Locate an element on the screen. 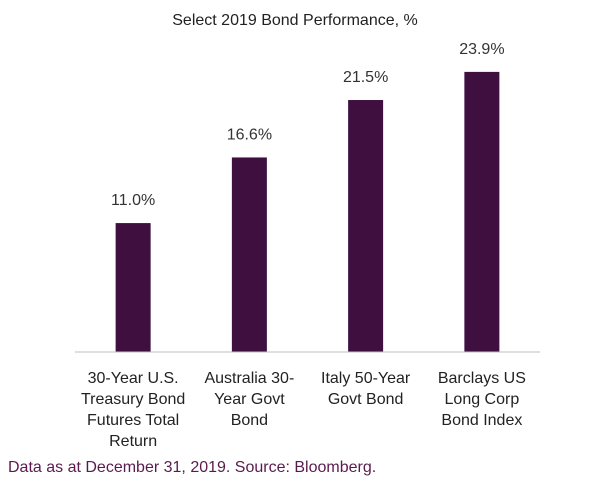 The height and width of the screenshot is (501, 590). category-label-line: Year Govt is located at coordinates (249, 399).